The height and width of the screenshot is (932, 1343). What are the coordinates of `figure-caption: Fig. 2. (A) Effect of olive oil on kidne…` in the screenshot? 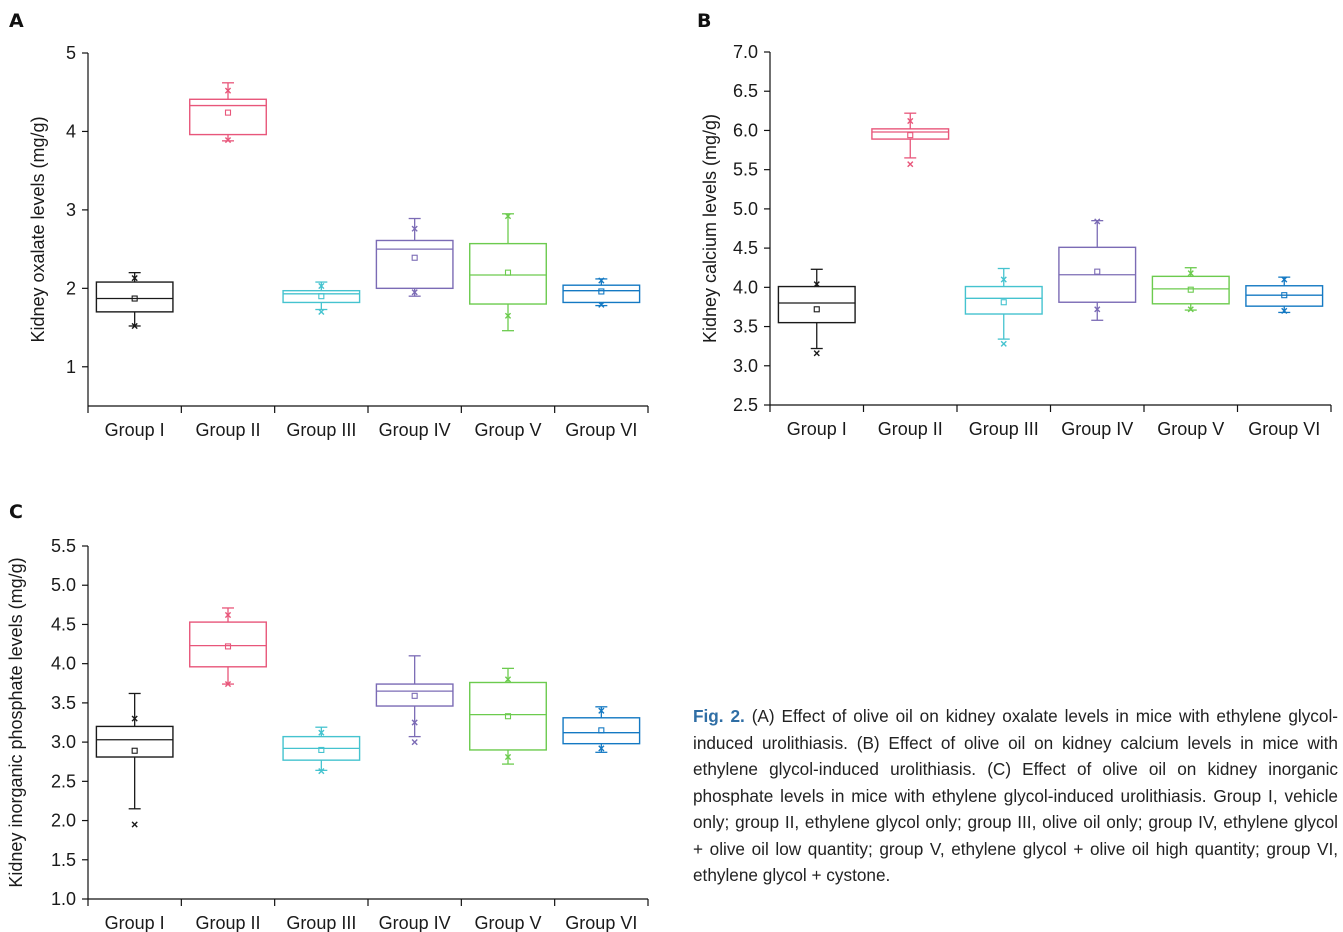 It's located at (1015, 796).